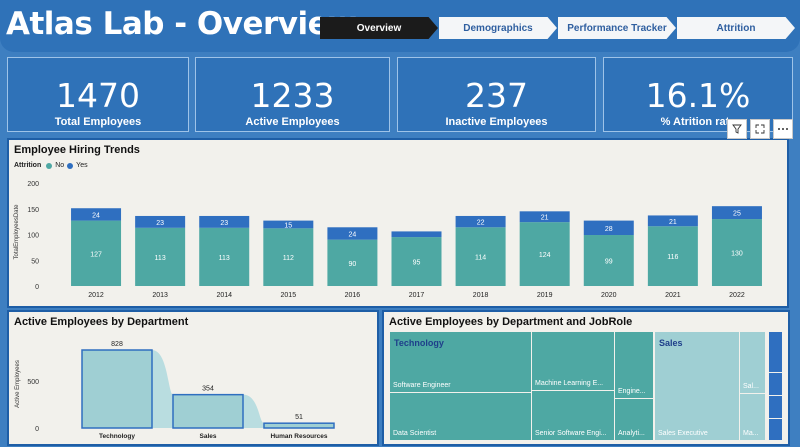 Image resolution: width=800 pixels, height=447 pixels. I want to click on data-label-no: 124, so click(545, 255).